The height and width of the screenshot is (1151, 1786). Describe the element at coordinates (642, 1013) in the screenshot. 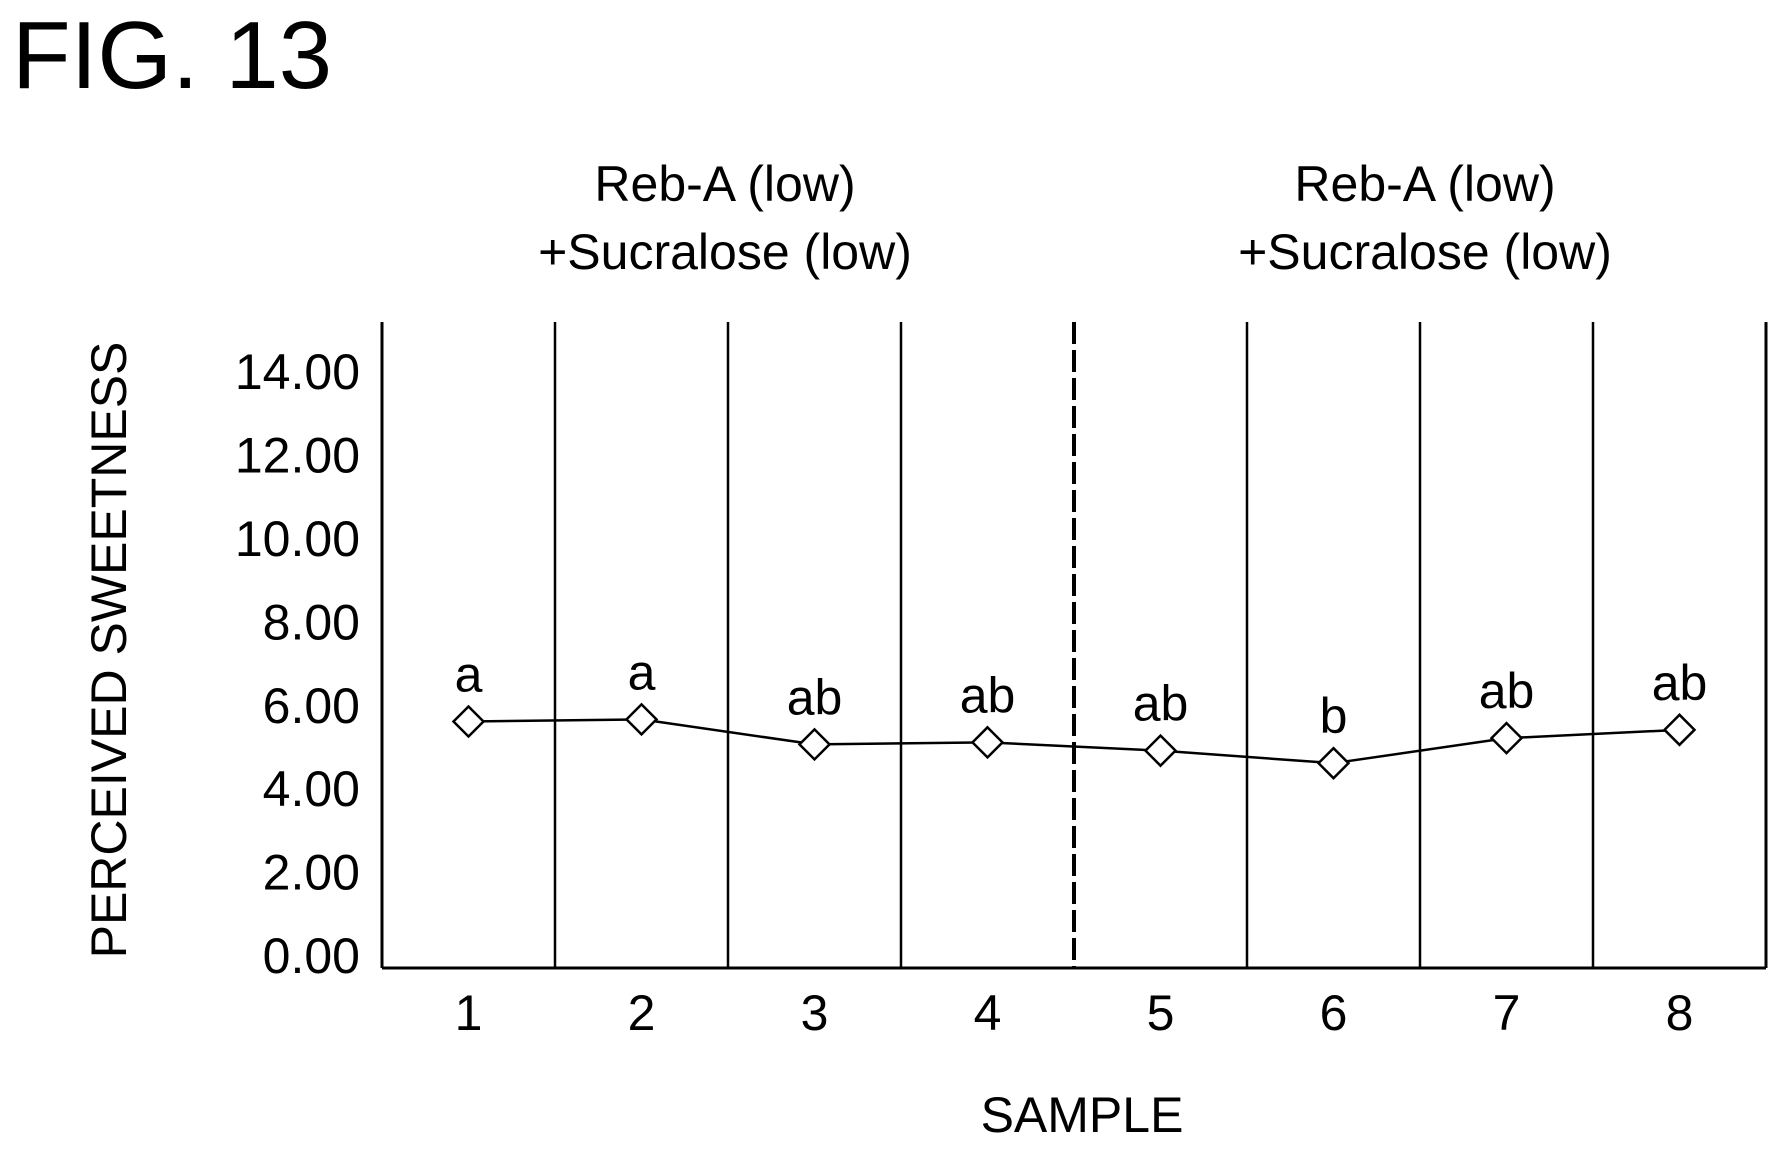

I see `x-tick-label: 2` at that location.